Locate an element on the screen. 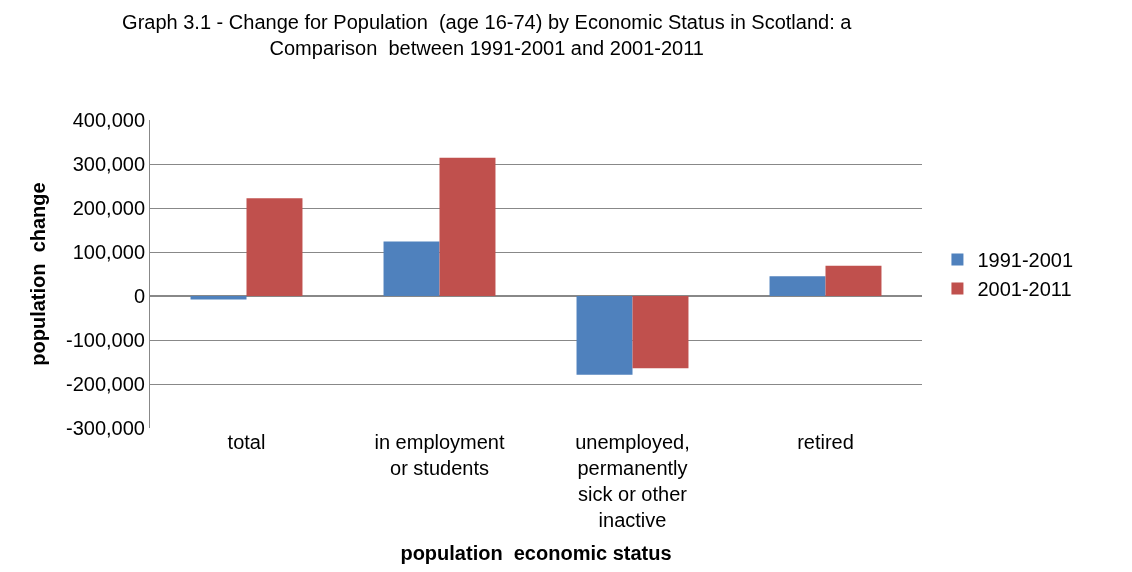 The image size is (1132, 572). chart-title: Graph 3.1 - Change for Population (age 16-74) by Economic Status in Scotland: a Comparison between 1991-2001 and 2001-2011 is located at coordinates (487, 34).